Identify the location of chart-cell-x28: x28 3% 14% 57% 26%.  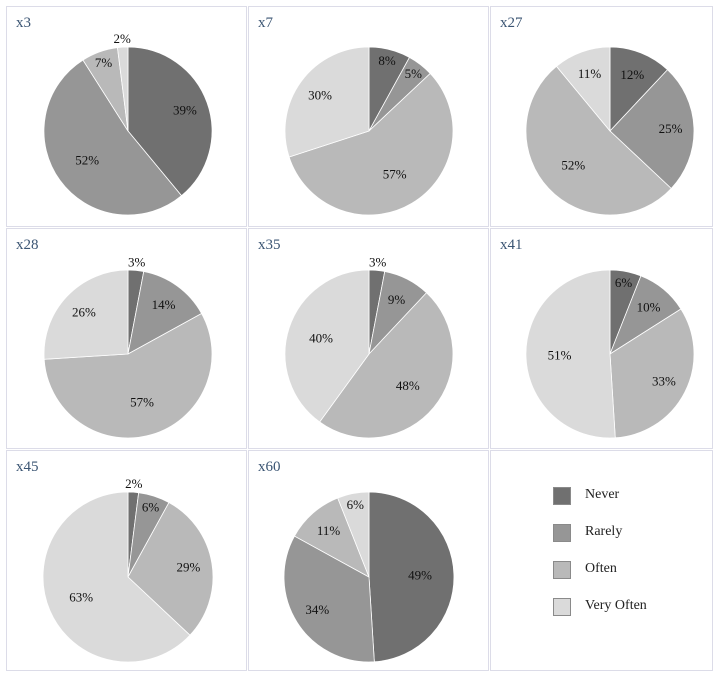
(126, 338).